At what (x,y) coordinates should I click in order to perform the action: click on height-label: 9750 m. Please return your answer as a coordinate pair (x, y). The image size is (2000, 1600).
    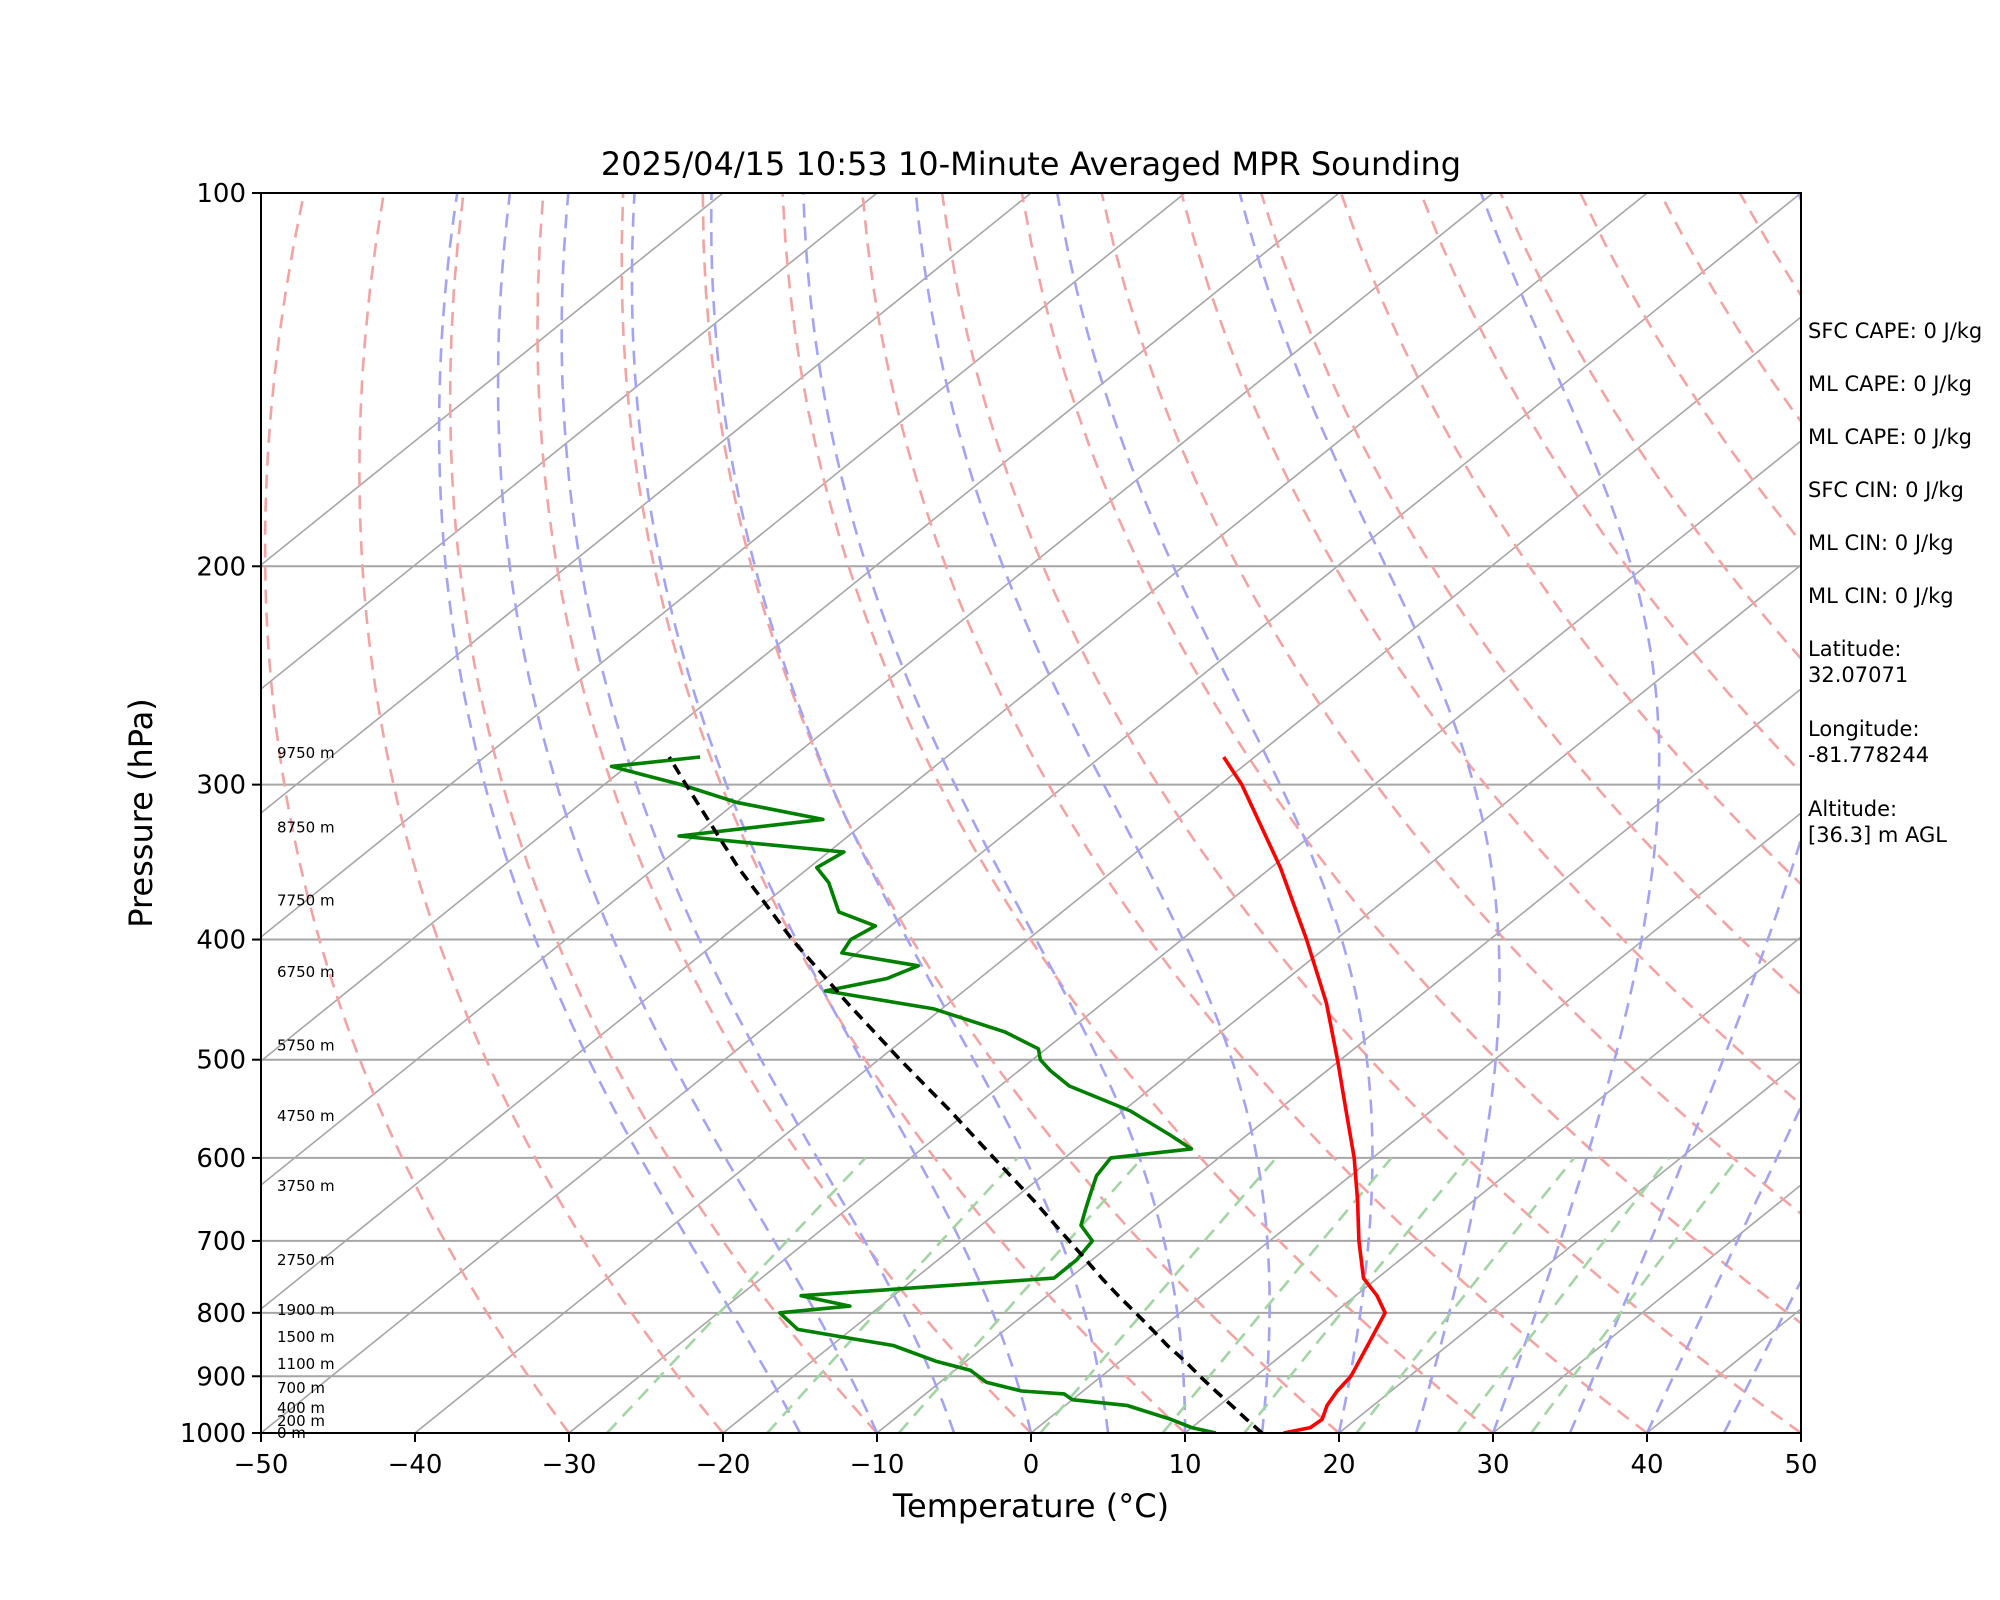
    Looking at the image, I should click on (306, 753).